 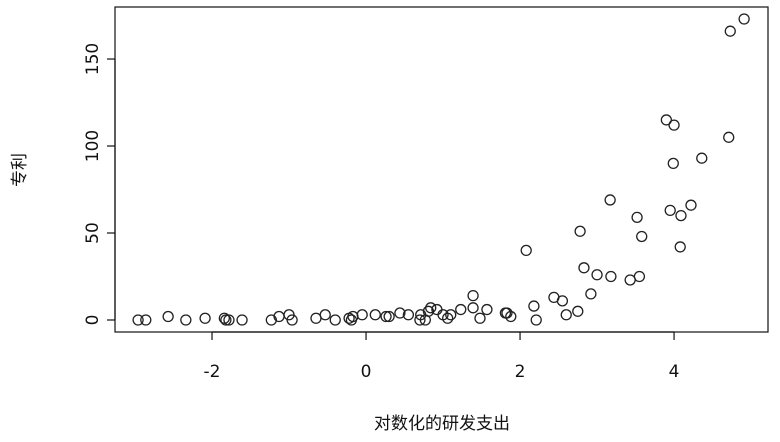 What do you see at coordinates (520, 372) in the screenshot?
I see `x-tick-label: 2` at bounding box center [520, 372].